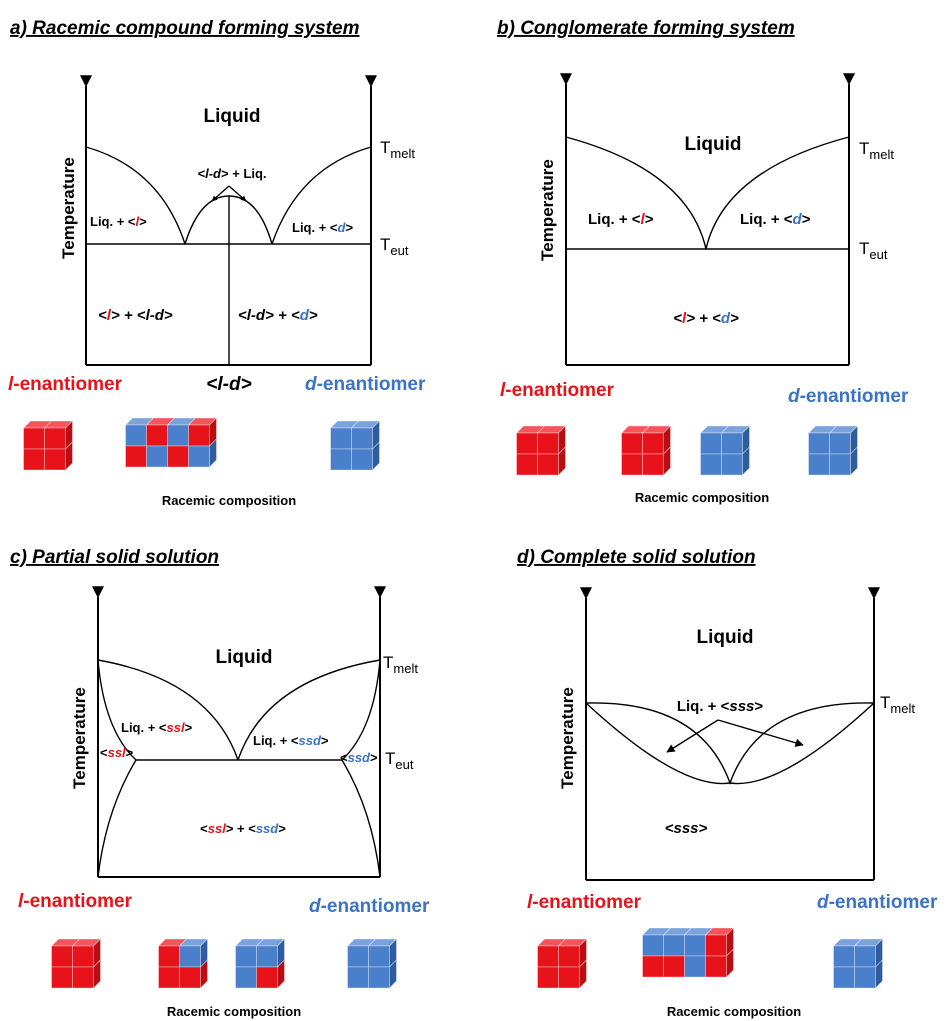 The height and width of the screenshot is (1021, 951). What do you see at coordinates (557, 390) in the screenshot?
I see `panel-b-l-enantiomer-label: l-enantiomer` at bounding box center [557, 390].